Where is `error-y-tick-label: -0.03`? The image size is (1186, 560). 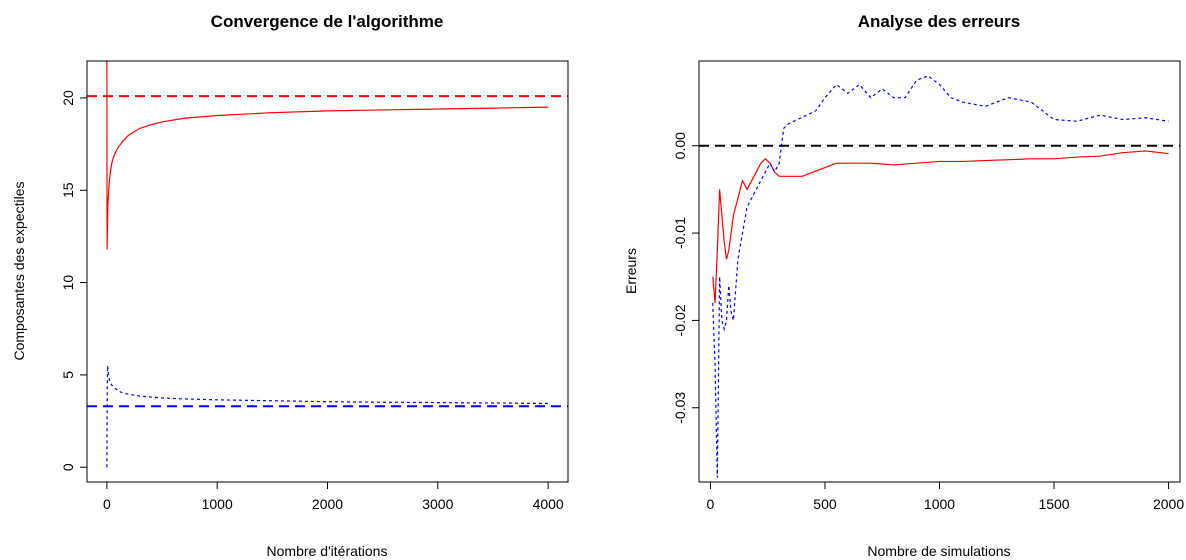
error-y-tick-label: -0.03 is located at coordinates (680, 408).